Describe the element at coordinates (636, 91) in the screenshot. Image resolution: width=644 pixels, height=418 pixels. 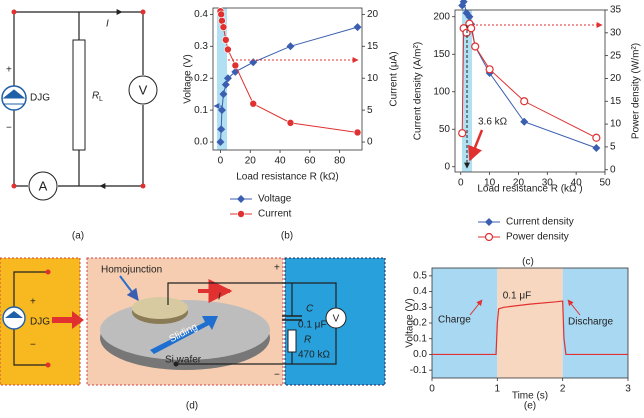
I see `y2-axis-label: Power density (W/m²)` at that location.